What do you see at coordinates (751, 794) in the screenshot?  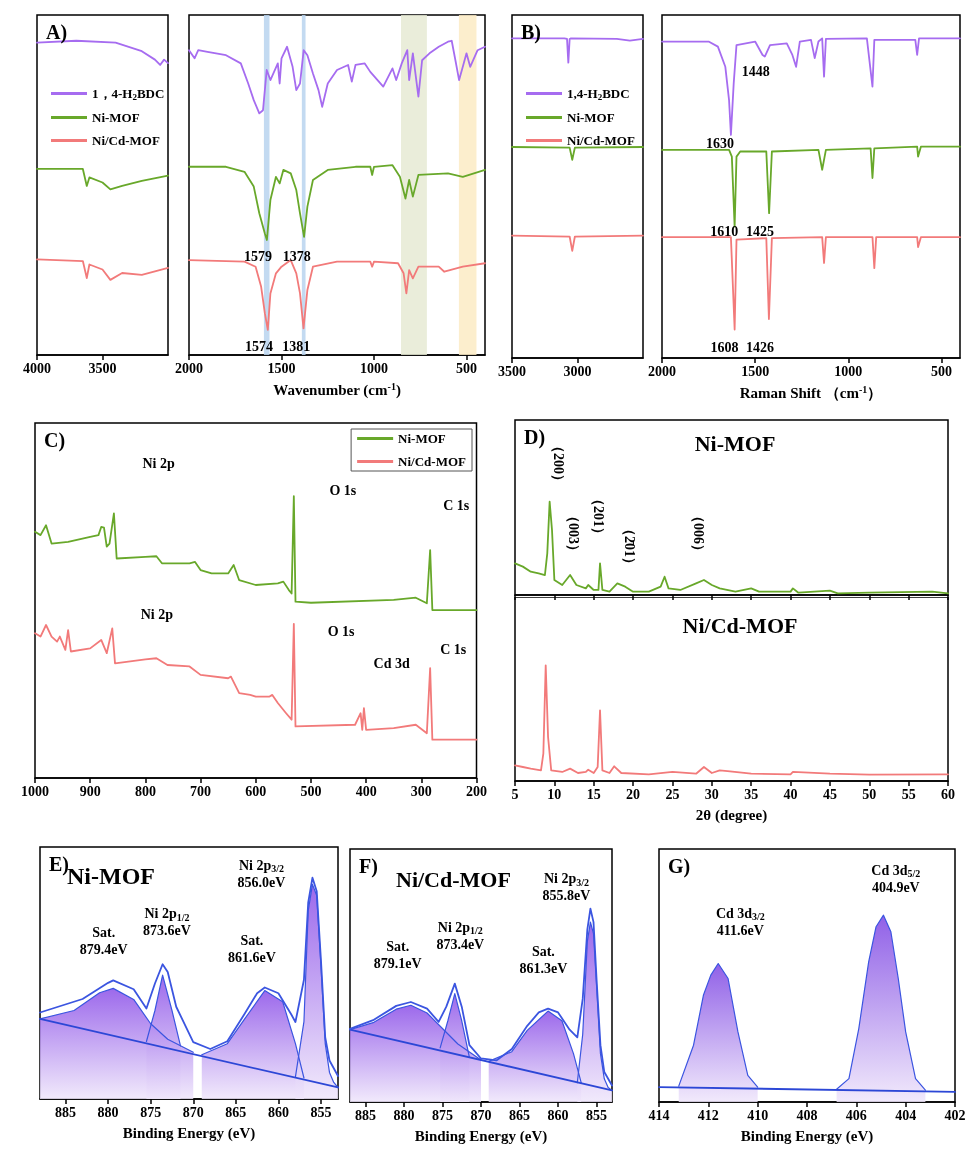 I see `x-tick-label: 35` at bounding box center [751, 794].